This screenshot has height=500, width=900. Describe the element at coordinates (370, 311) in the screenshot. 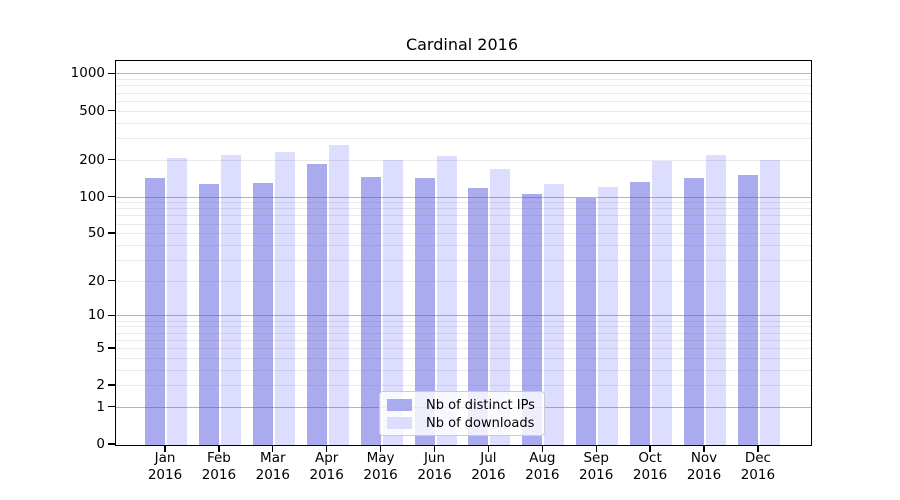

I see `bar-distinct-ips-may` at that location.